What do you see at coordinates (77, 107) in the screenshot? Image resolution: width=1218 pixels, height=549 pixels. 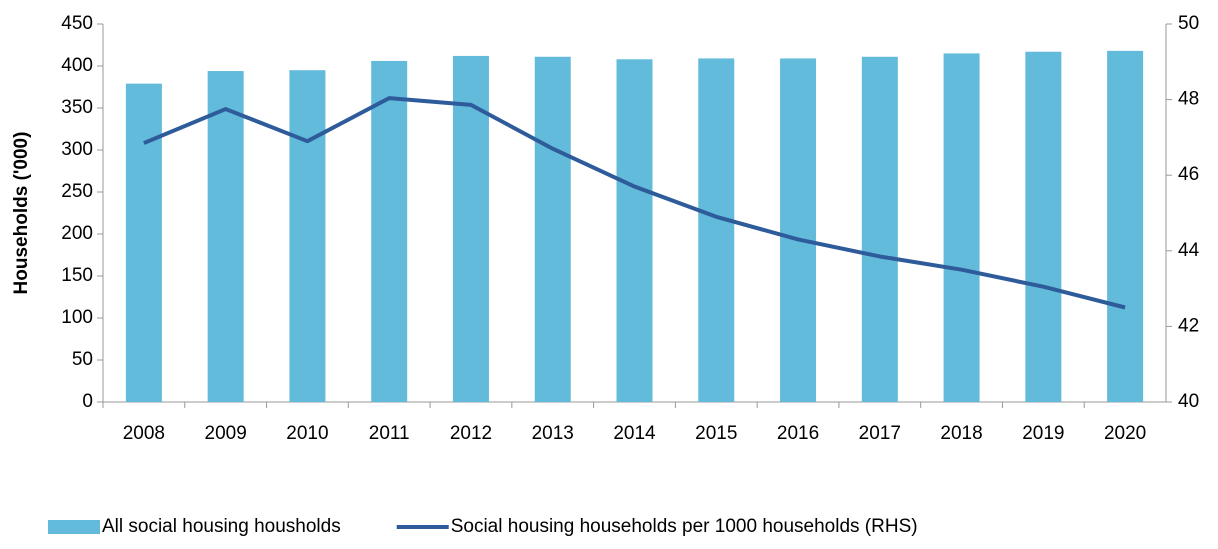 I see `y-tick-label: 350` at bounding box center [77, 107].